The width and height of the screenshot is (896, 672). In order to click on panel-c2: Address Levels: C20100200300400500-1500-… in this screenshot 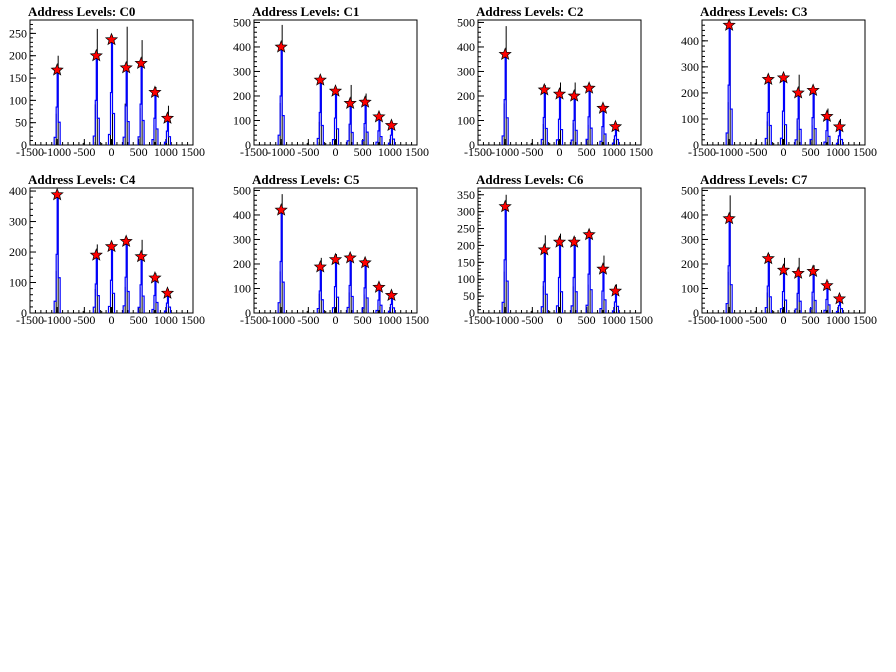, I will do `click(555, 81)`.